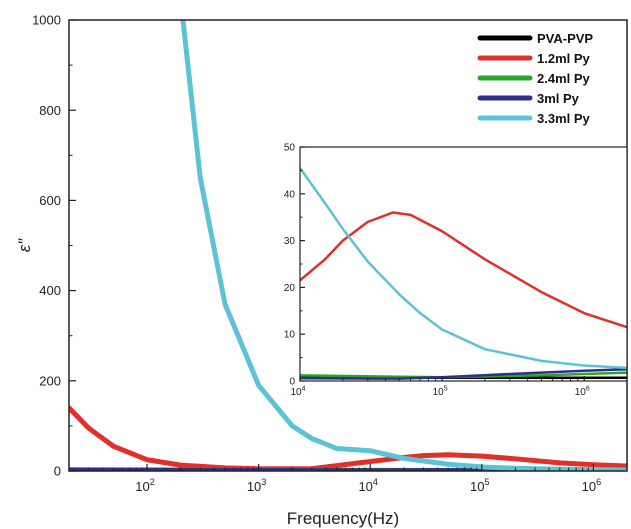 This screenshot has height=529, width=631. Describe the element at coordinates (24, 245) in the screenshot. I see `y-axis-title: ε″` at that location.